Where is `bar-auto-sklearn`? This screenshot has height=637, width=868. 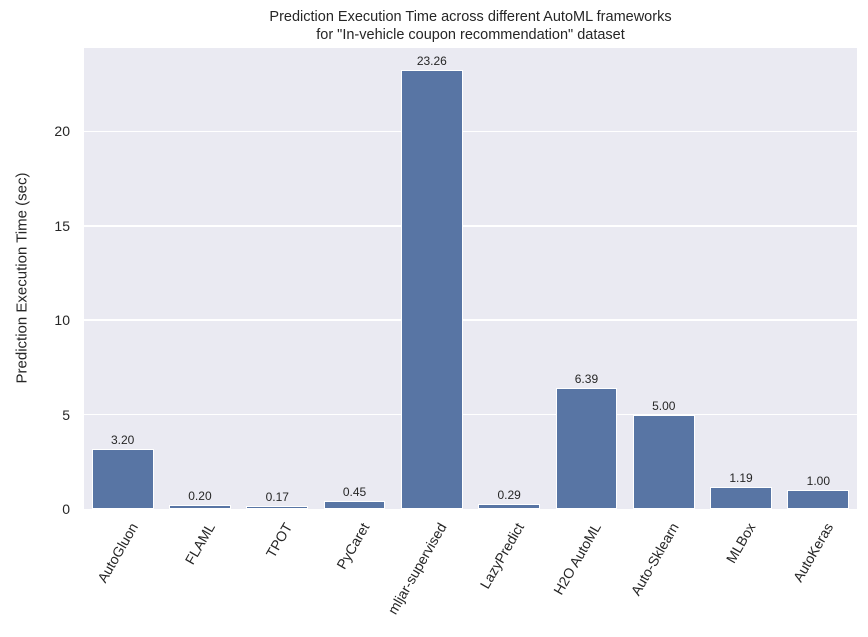 bar-auto-sklearn is located at coordinates (663, 461).